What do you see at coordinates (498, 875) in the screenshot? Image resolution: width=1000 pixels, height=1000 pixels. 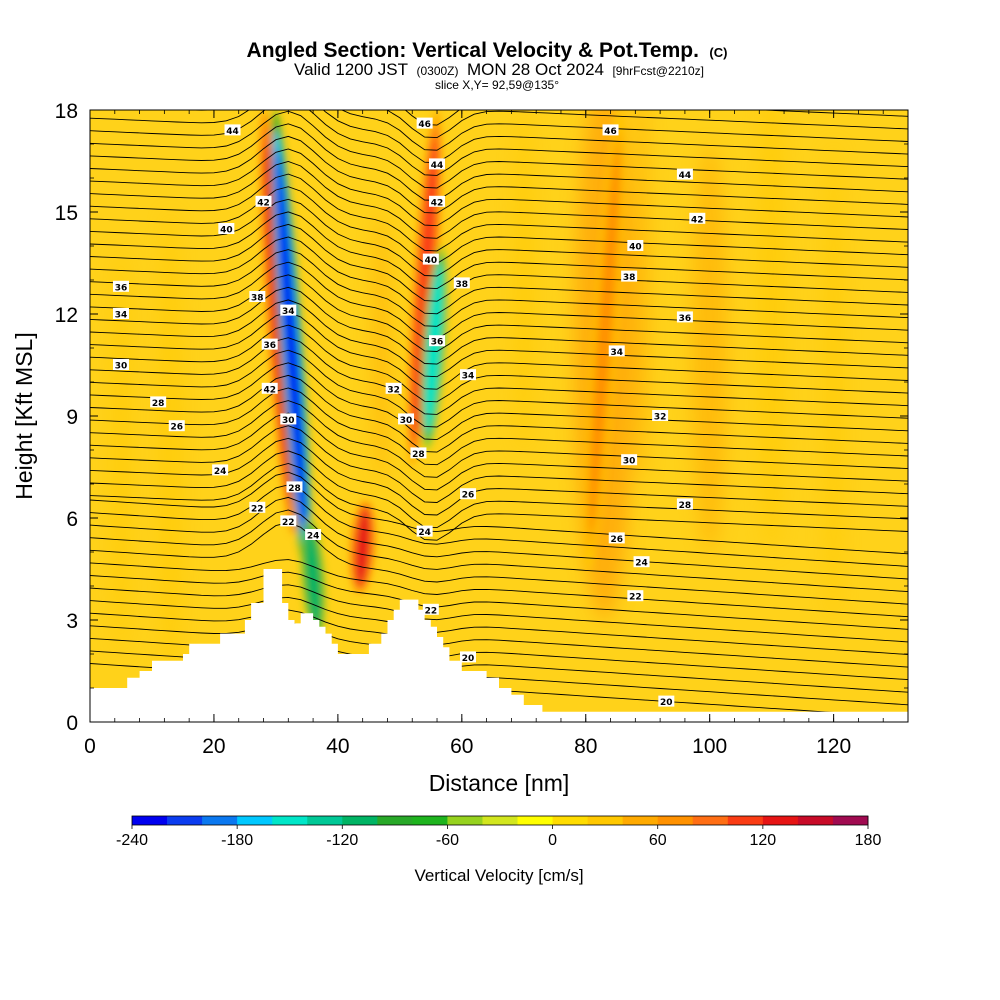 I see `colorbar-label: Vertical Velocity [cm/s]` at bounding box center [498, 875].